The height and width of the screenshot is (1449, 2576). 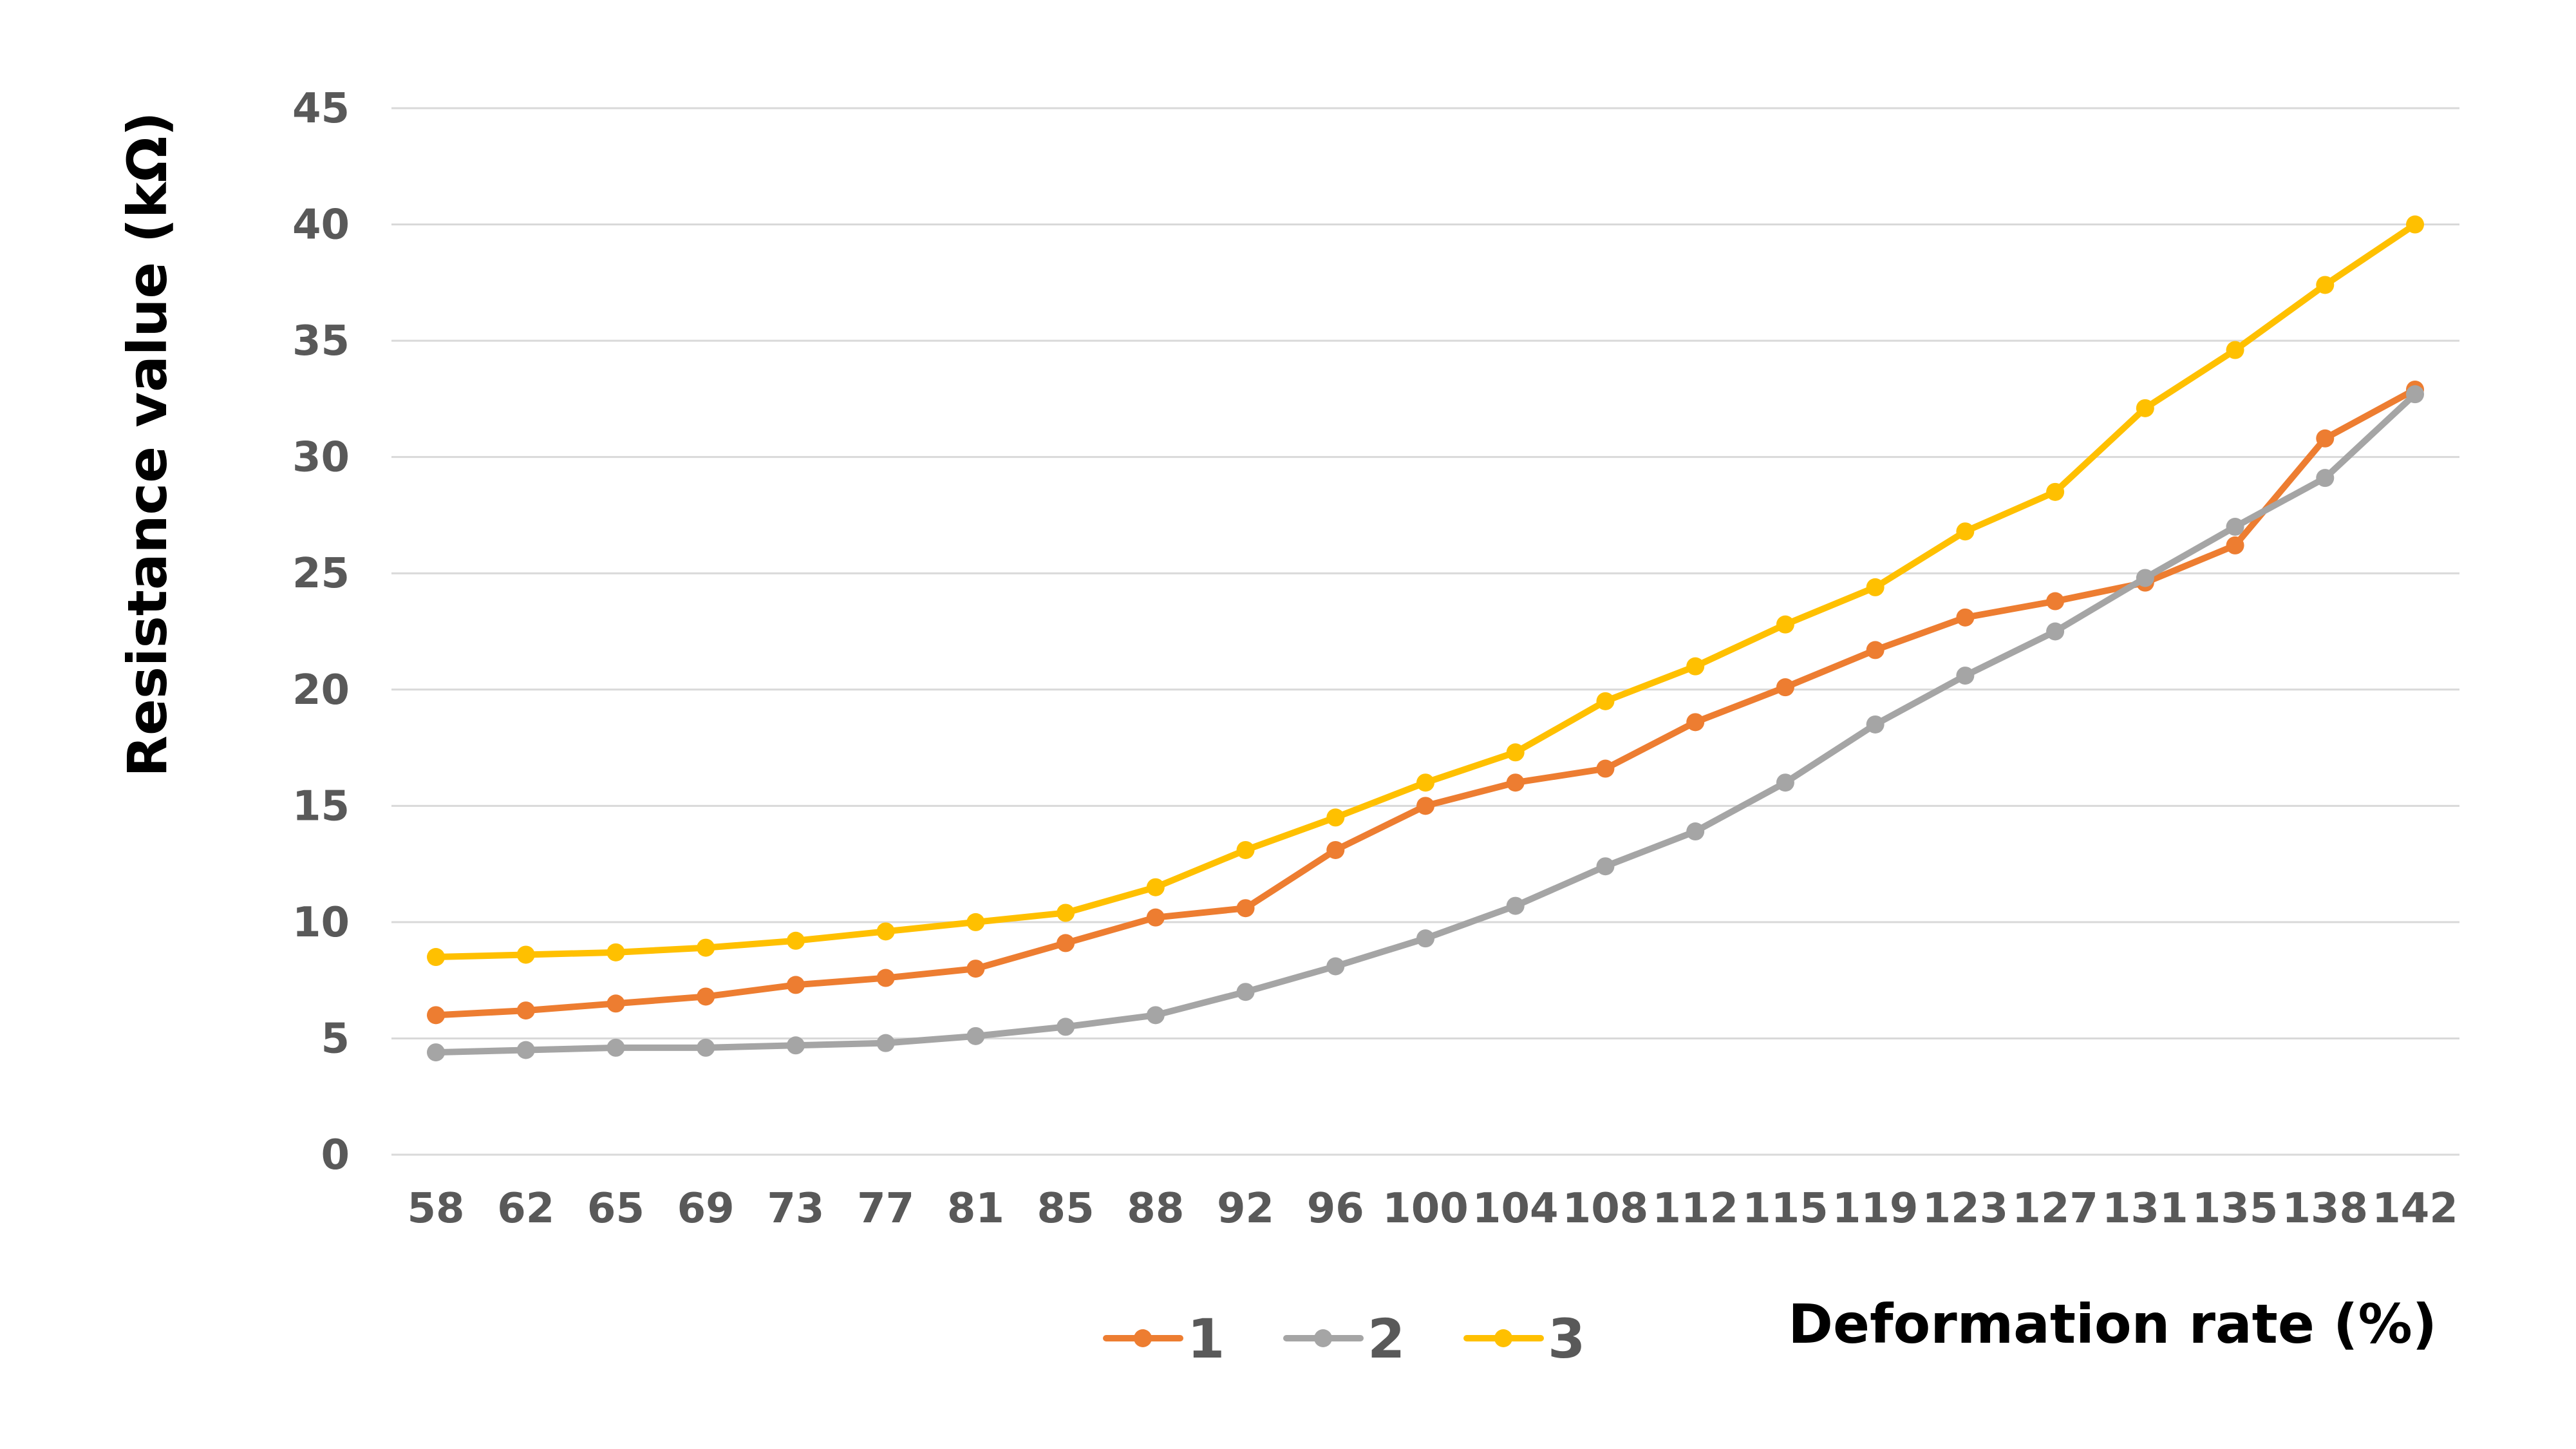 I want to click on legend-item-2: 2, so click(x=1344, y=1339).